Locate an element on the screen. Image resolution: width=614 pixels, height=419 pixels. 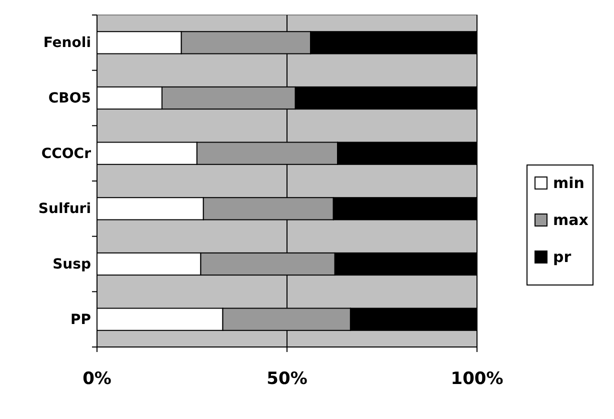
x-tick-label: 0% is located at coordinates (97, 379).